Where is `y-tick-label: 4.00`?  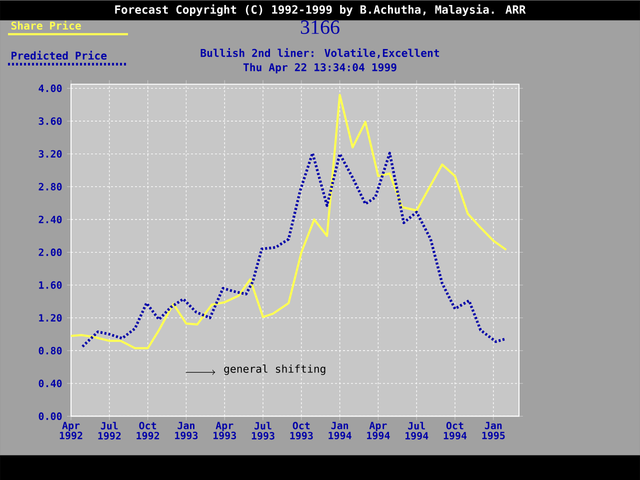 y-tick-label: 4.00 is located at coordinates (50, 88).